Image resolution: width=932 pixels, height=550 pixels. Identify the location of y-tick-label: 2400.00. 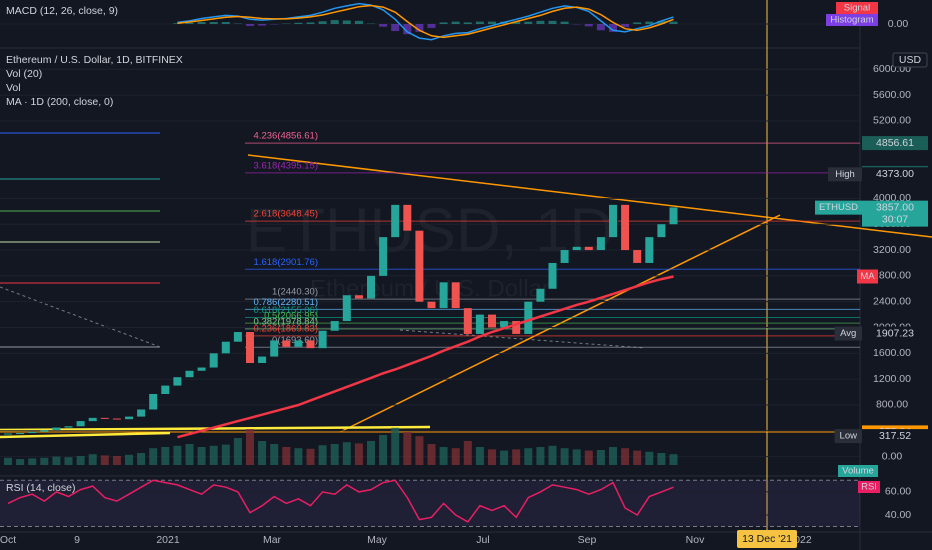
(892, 301).